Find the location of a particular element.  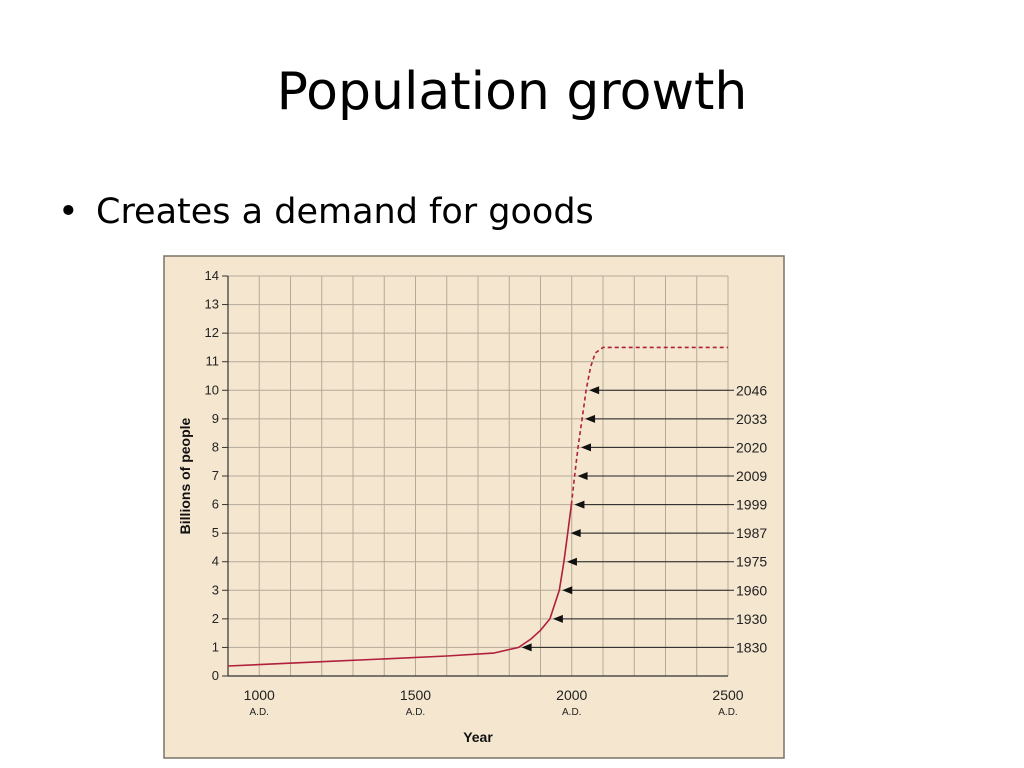

milestone-year-label: 1999 is located at coordinates (751, 505).